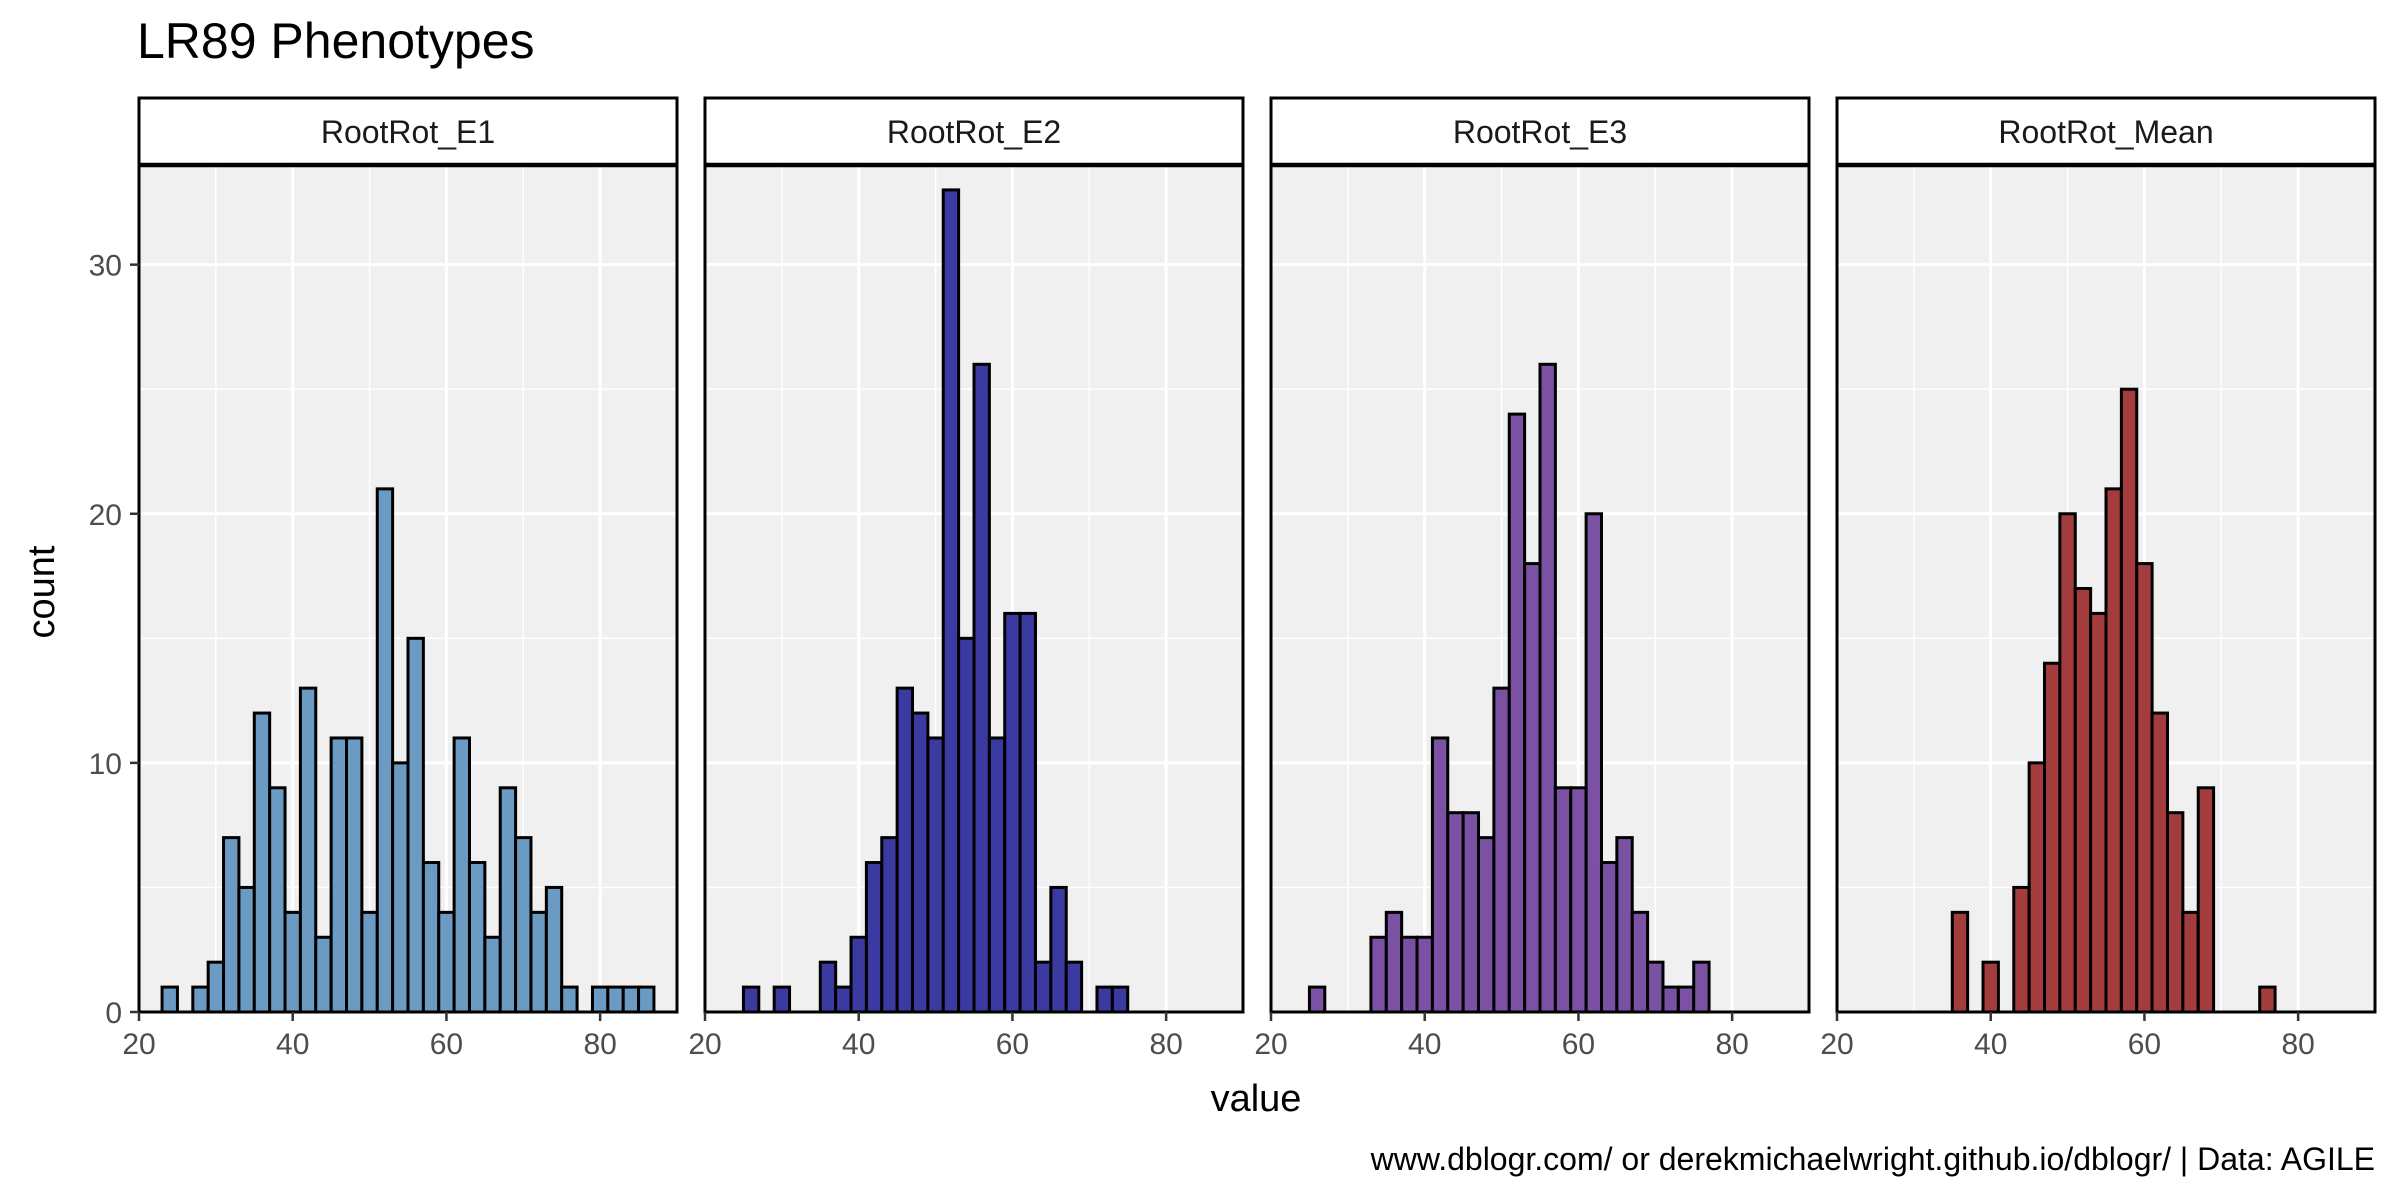 The height and width of the screenshot is (1200, 2400). I want to click on y-tick-label: 20, so click(105, 515).